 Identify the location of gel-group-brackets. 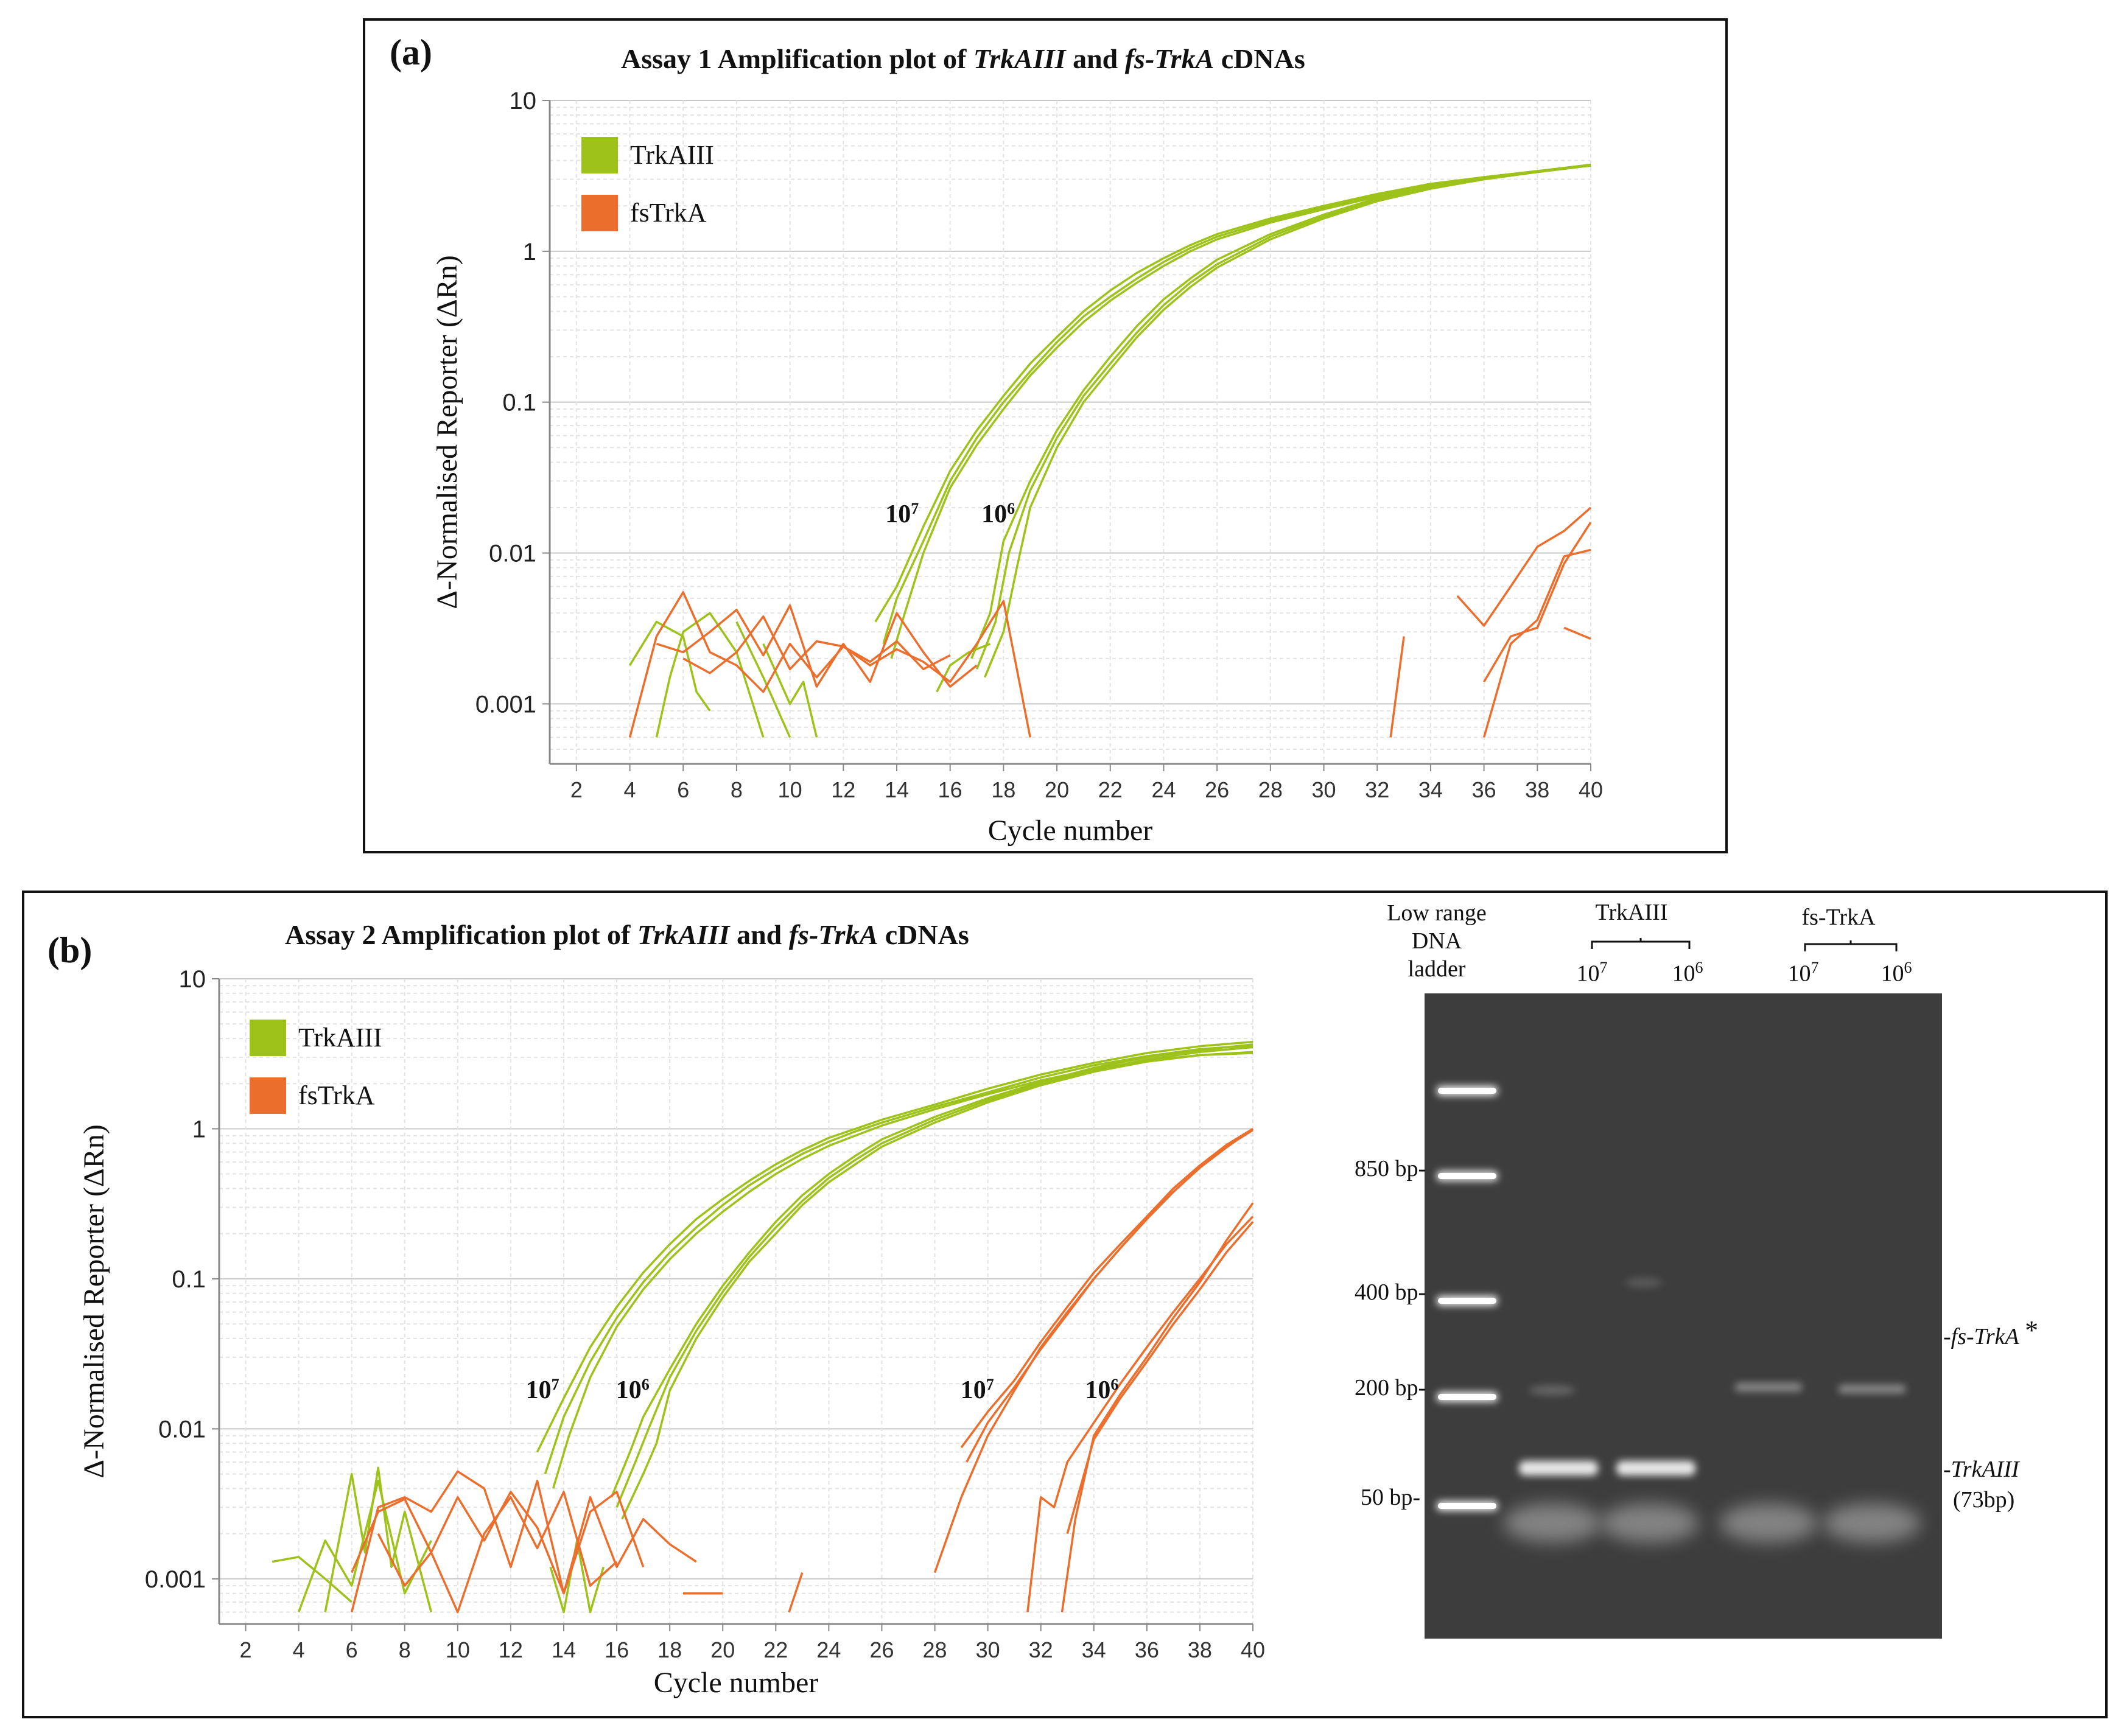
(1744, 944).